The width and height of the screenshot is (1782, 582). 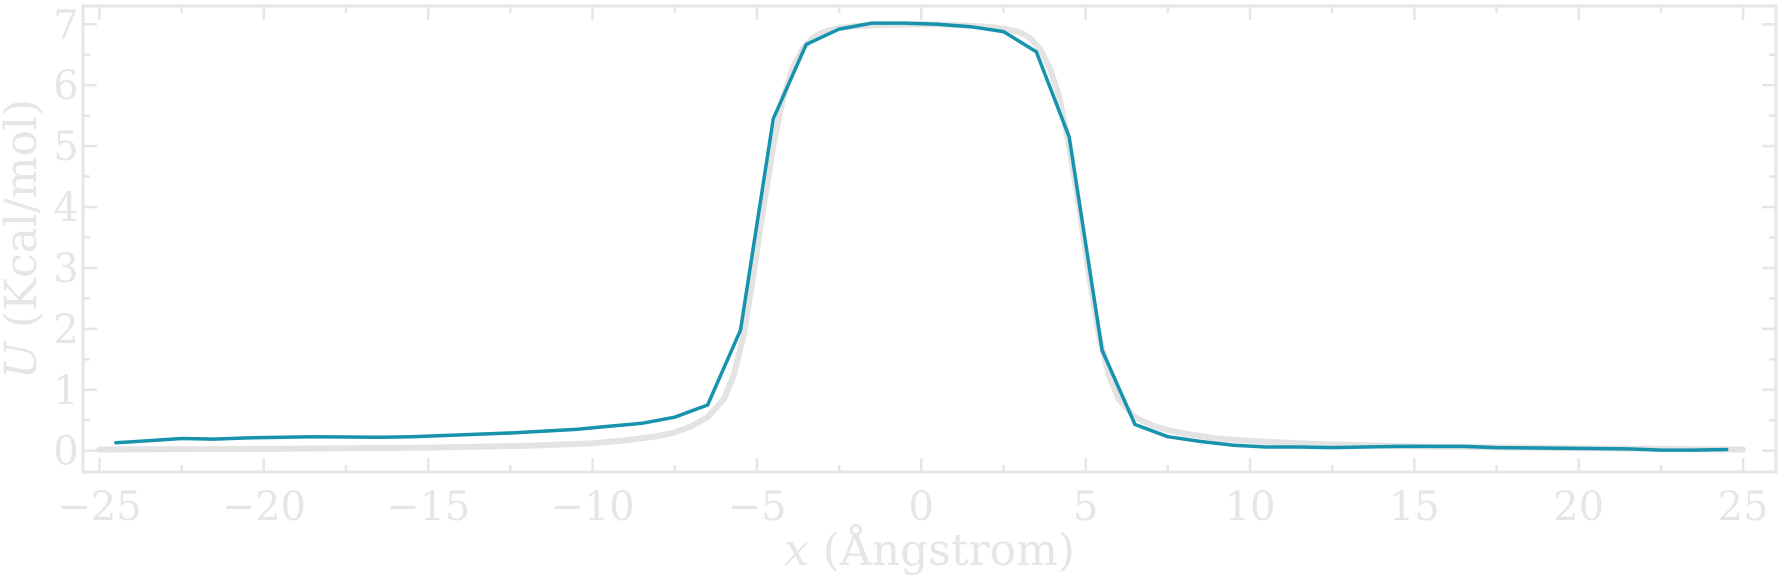 What do you see at coordinates (1578, 507) in the screenshot?
I see `x-tick-label: 20` at bounding box center [1578, 507].